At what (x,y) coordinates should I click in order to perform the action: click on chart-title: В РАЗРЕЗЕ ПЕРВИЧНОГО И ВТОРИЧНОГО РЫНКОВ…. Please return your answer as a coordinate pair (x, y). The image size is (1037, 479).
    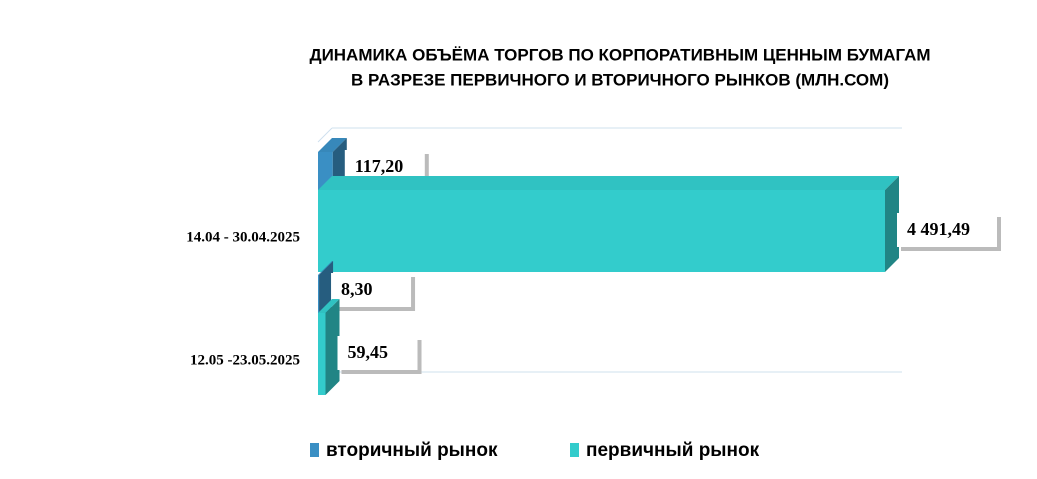
    Looking at the image, I should click on (620, 79).